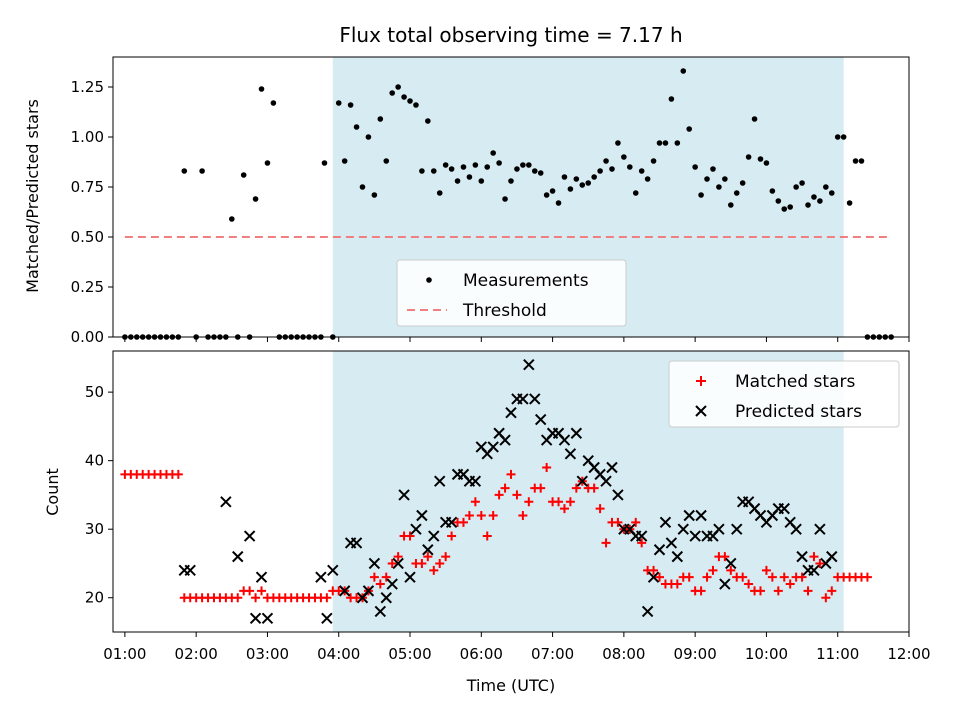 This screenshot has height=720, width=960. Describe the element at coordinates (837, 654) in the screenshot. I see `x-tick-label: 11:00` at that location.